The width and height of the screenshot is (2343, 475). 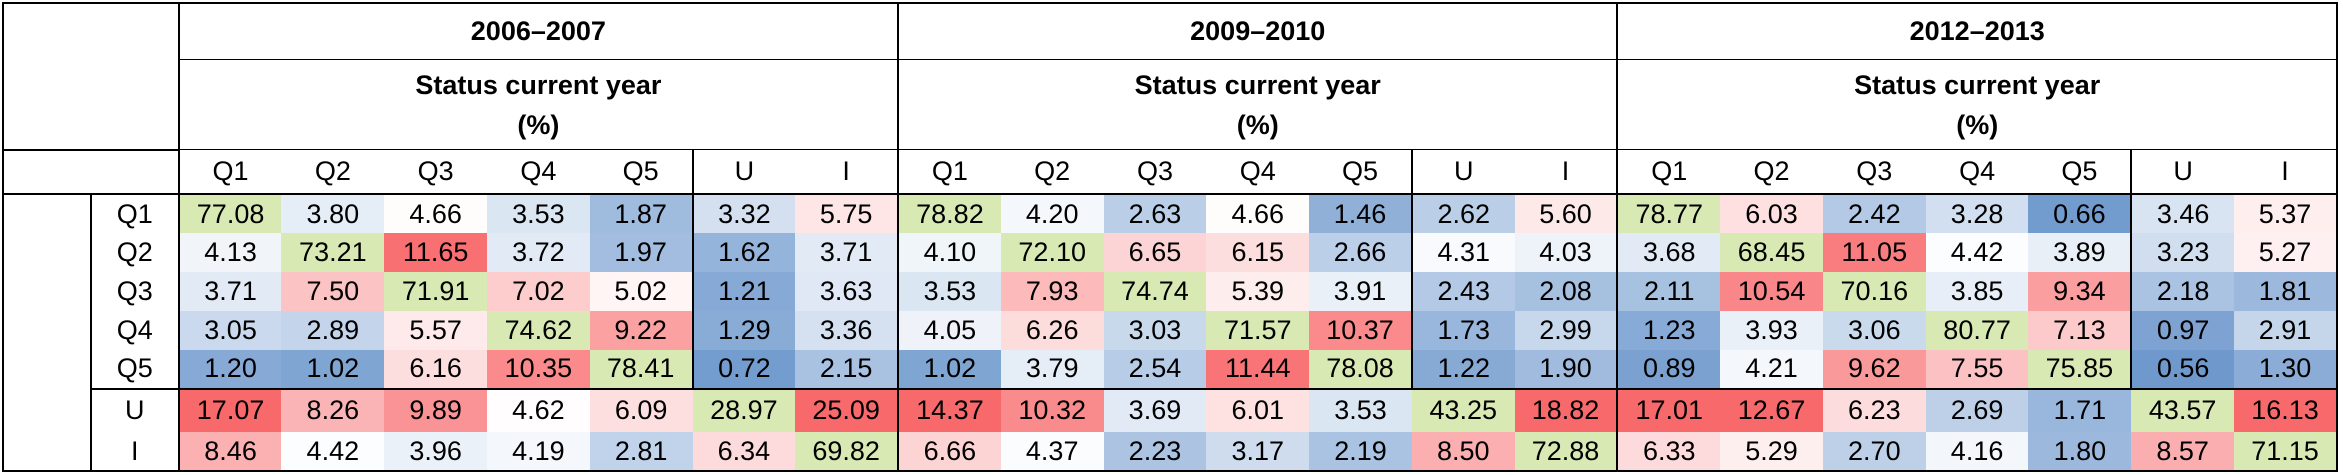 I want to click on matrix-cell: 1.87, so click(x=641, y=214).